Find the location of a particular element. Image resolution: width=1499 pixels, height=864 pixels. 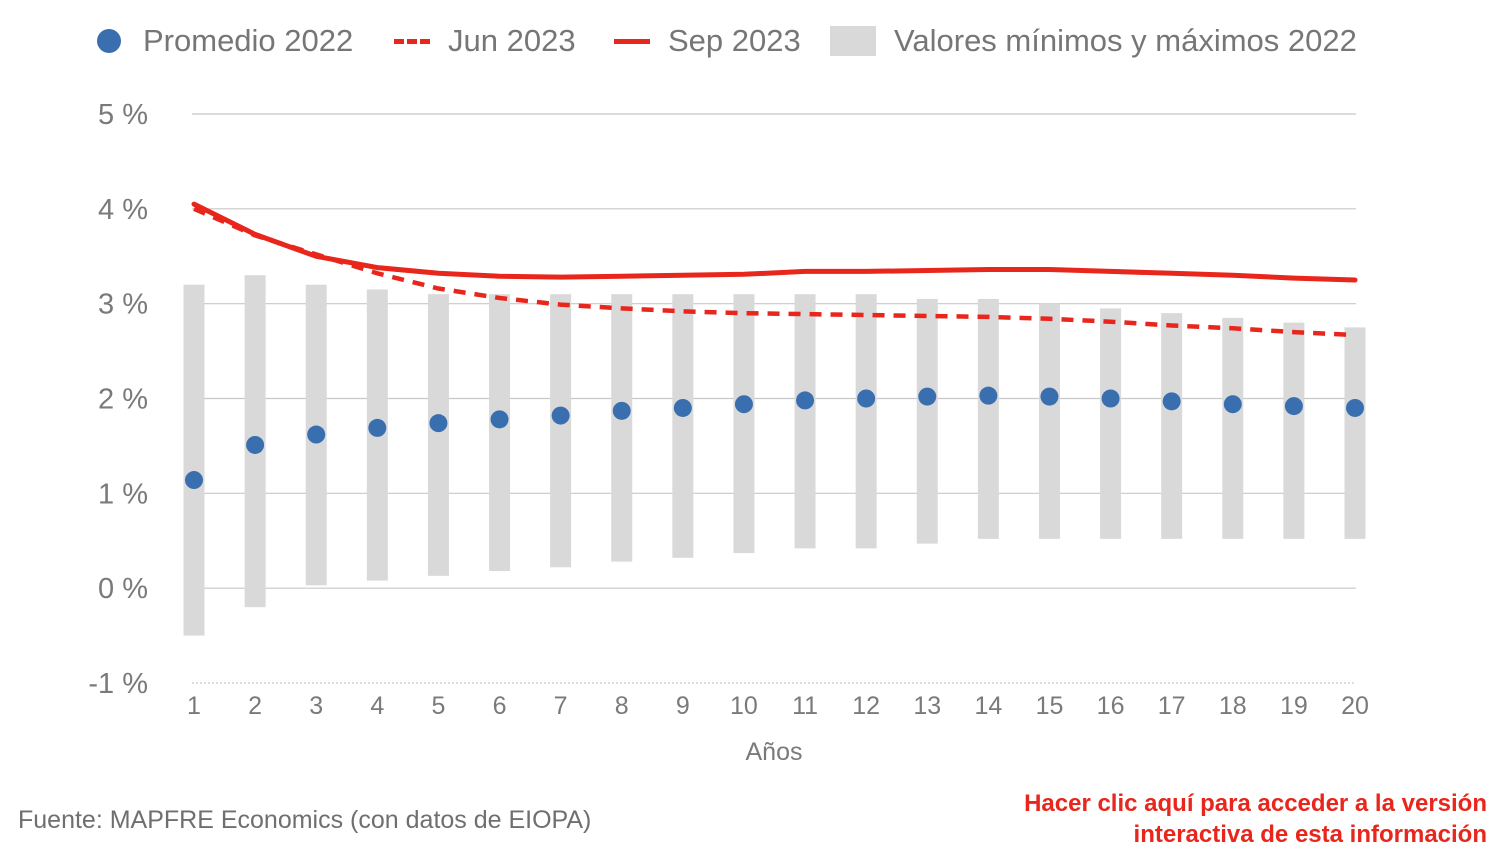

x-tick-label: 17 is located at coordinates (1172, 706).